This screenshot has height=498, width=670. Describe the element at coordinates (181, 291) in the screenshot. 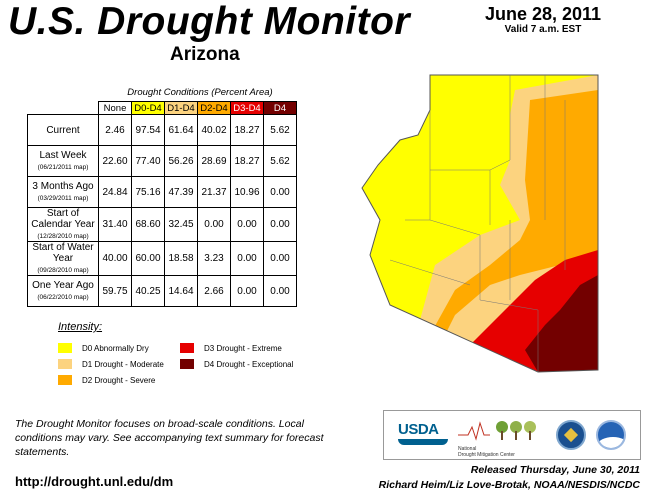

I see `table-cell: 14.64` at that location.